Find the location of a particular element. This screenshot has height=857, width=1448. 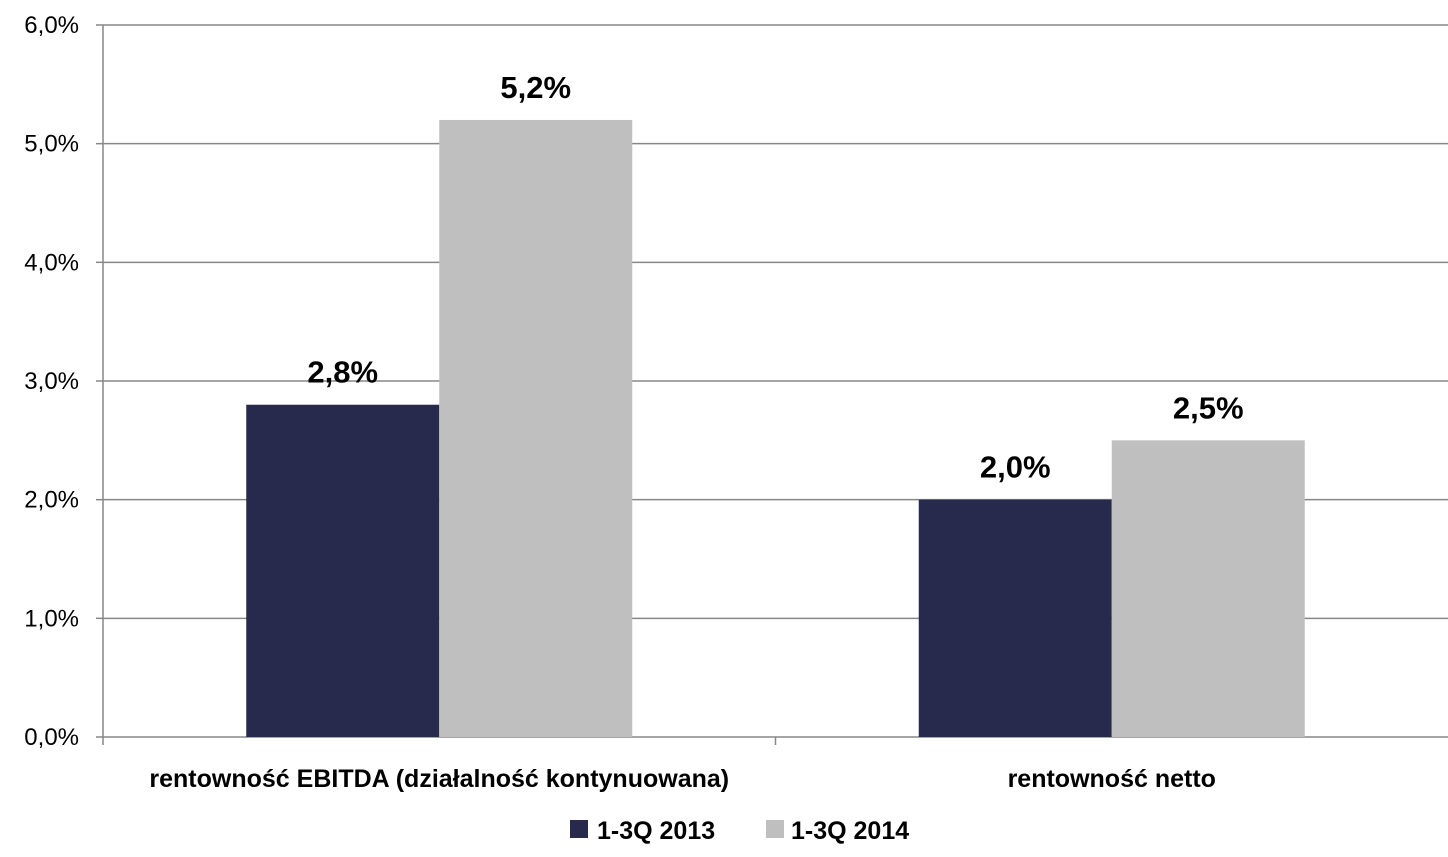

data-label: 2,8% is located at coordinates (342, 372).